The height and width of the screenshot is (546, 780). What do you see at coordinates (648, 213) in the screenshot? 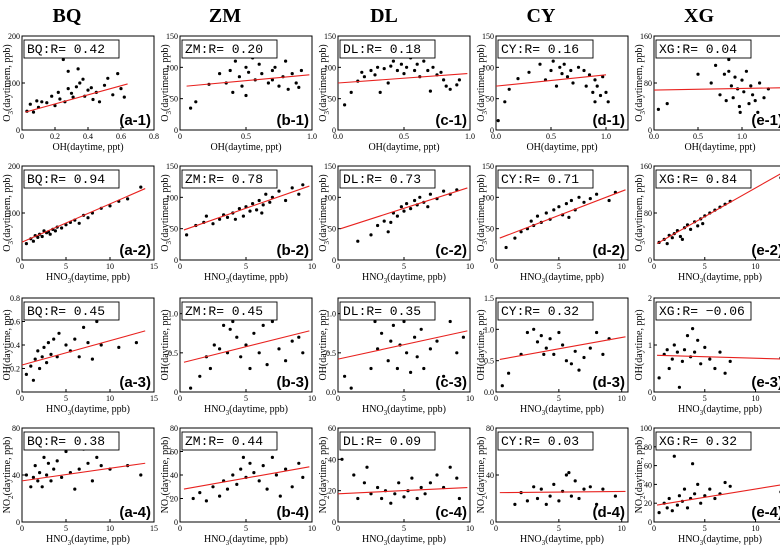
I see `y-tick-label: 80` at bounding box center [648, 213].